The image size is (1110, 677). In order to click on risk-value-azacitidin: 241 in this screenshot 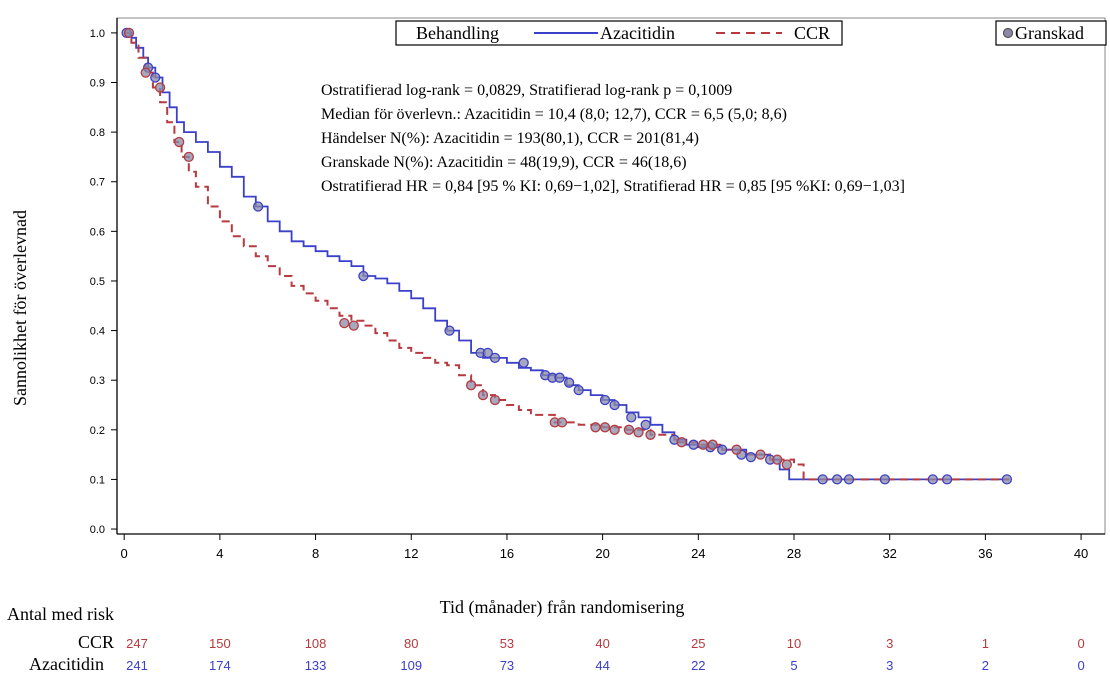, I will do `click(137, 665)`.